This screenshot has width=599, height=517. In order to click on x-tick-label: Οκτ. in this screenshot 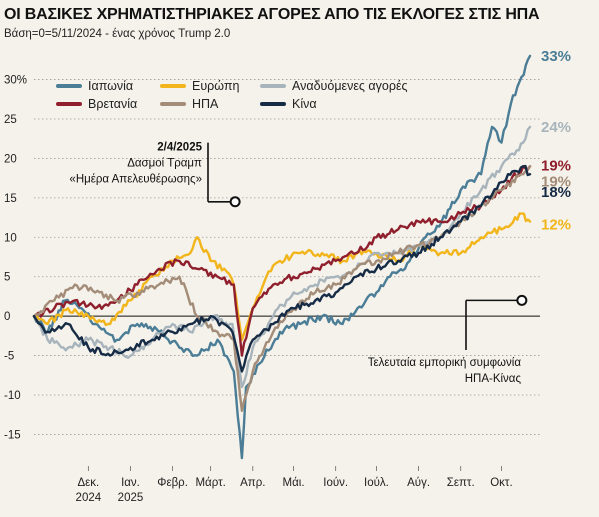, I will do `click(501, 483)`.